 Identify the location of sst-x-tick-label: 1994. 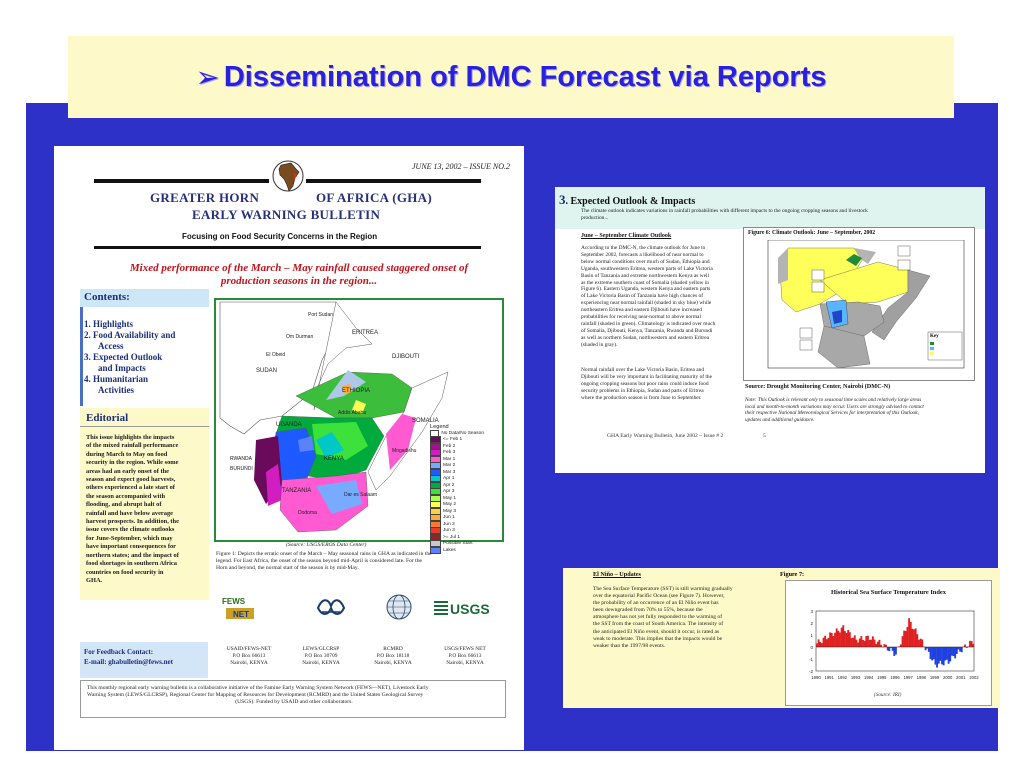
(869, 677).